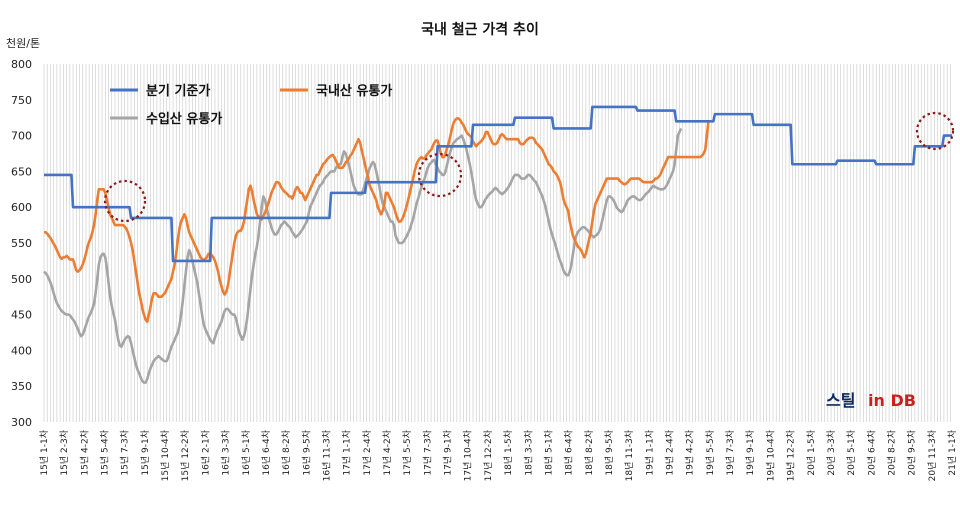  I want to click on x-tick-label: 15년 10-4차, so click(165, 455).